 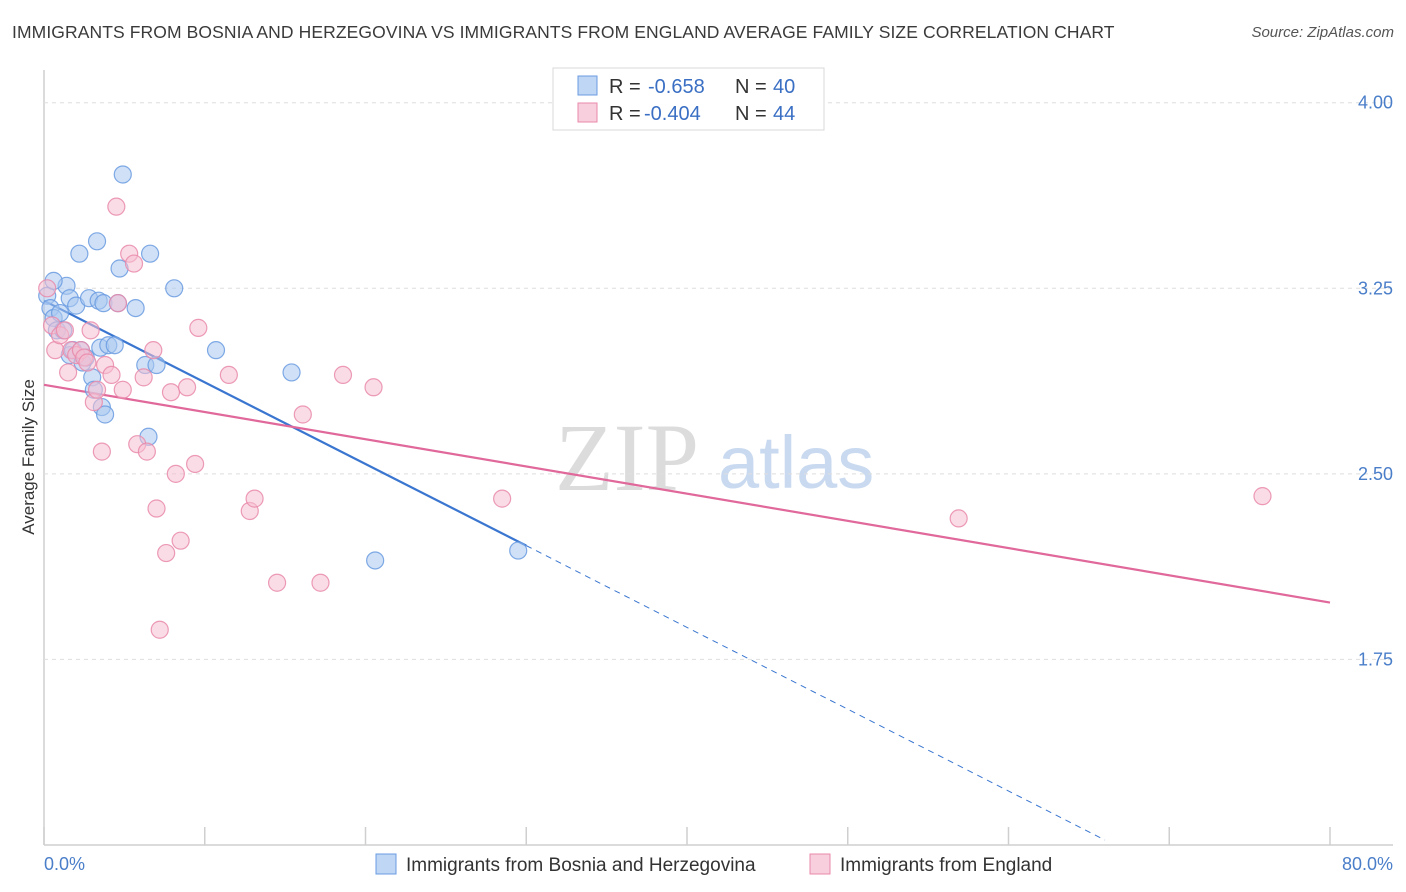 I want to click on legend-r-label-bosnia: R =, so click(x=625, y=87).